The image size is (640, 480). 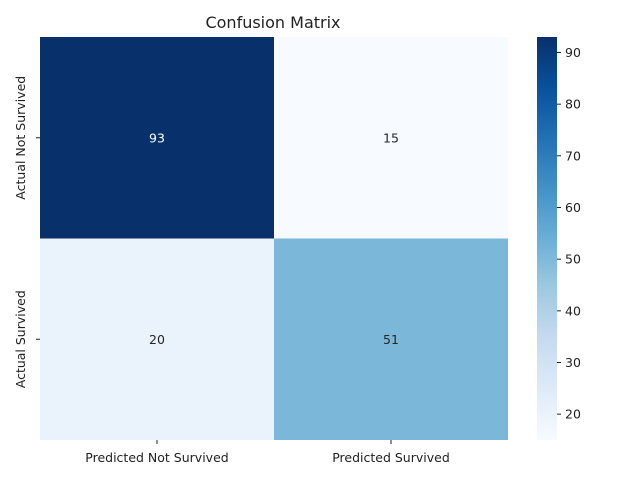 I want to click on colorbar-gradient, so click(x=547, y=238).